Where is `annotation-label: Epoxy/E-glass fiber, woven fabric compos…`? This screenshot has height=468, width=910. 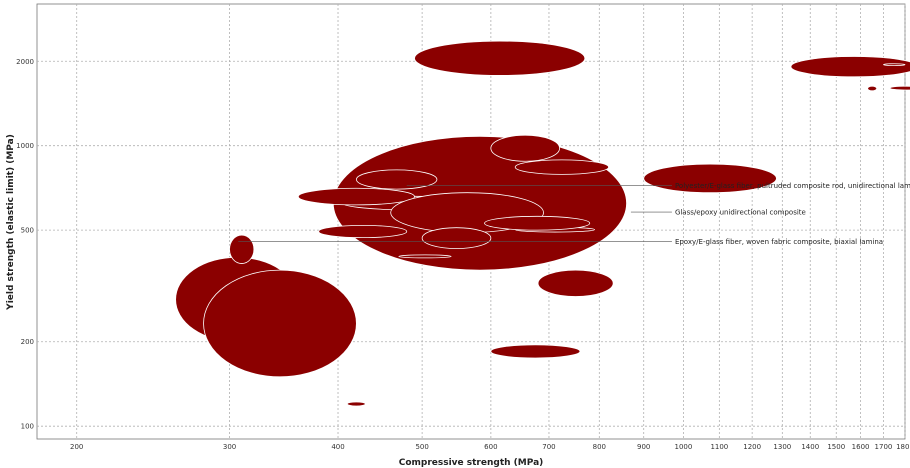
annotation-label: Epoxy/E-glass fiber, woven fabric compos… is located at coordinates (779, 242).